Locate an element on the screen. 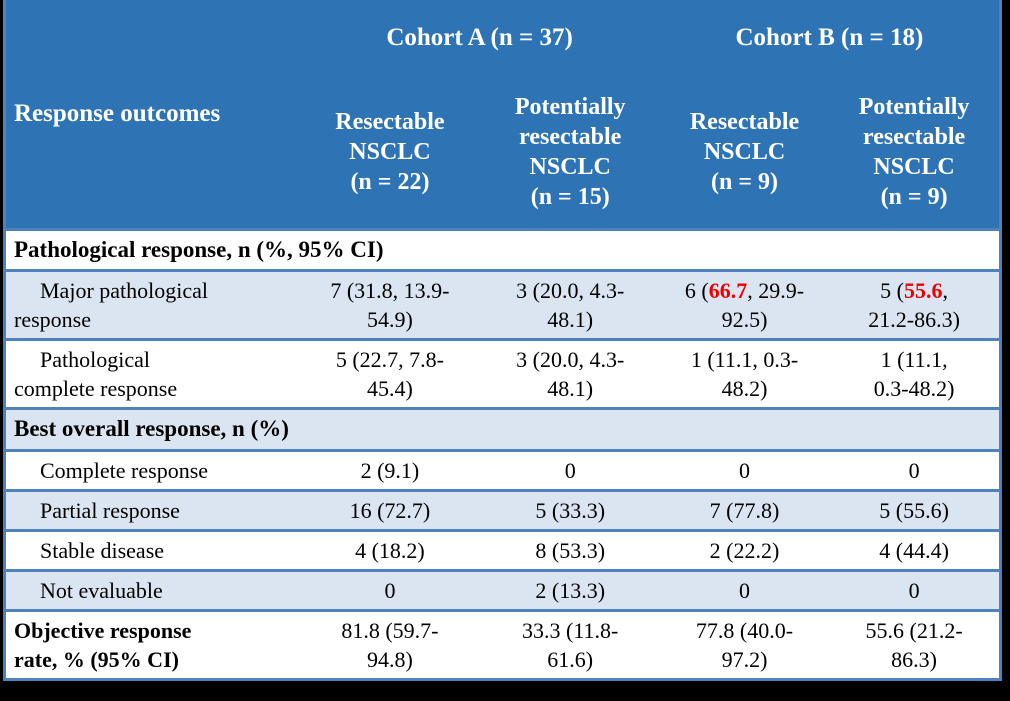  value-cell: 2 (9.1) is located at coordinates (390, 470).